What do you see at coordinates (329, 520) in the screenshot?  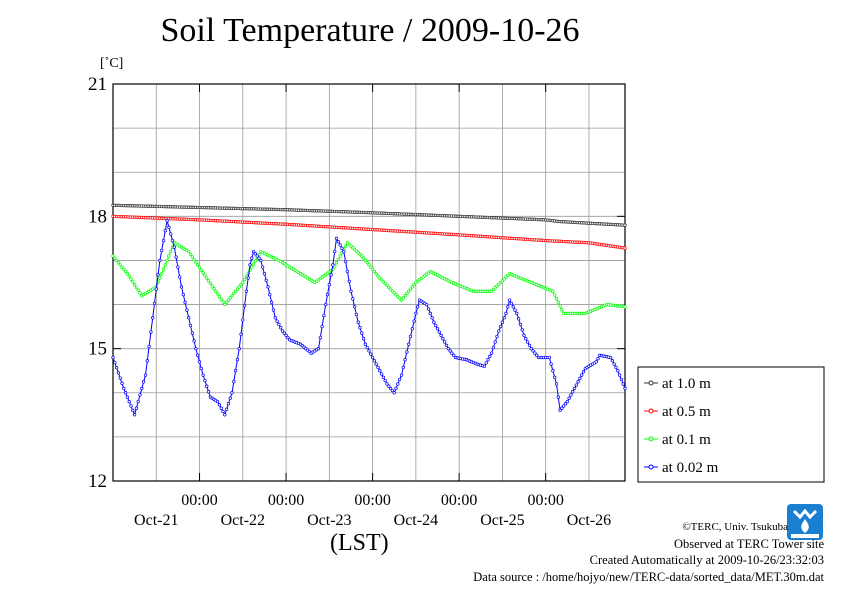 I see `x-date-label: Oct-23` at bounding box center [329, 520].